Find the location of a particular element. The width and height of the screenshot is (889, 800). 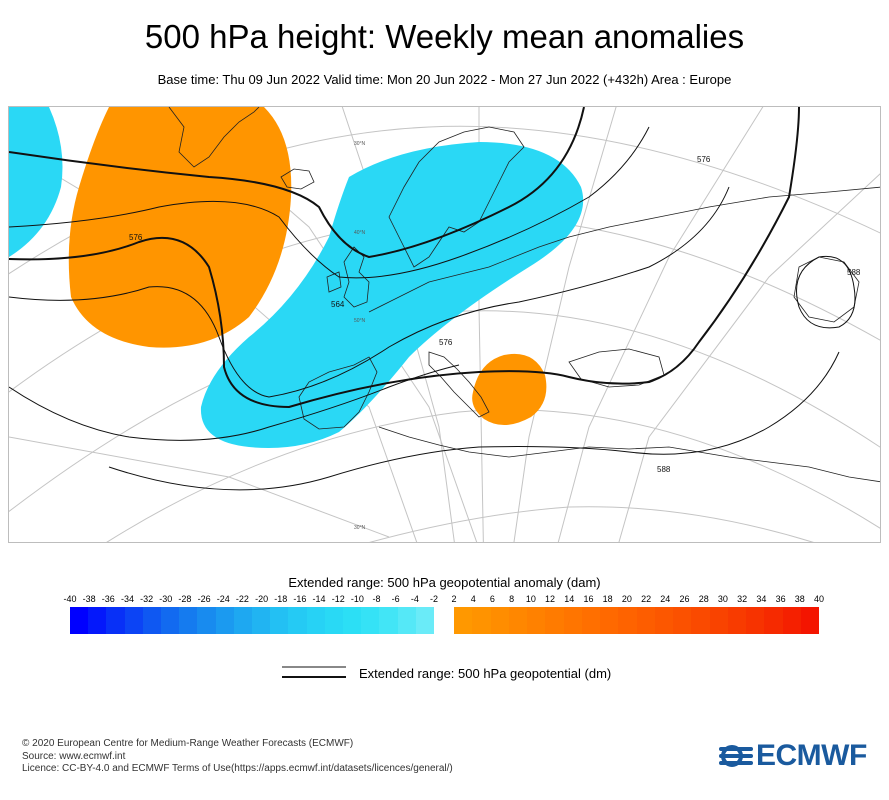

mediterranean-coast is located at coordinates (629, 454).